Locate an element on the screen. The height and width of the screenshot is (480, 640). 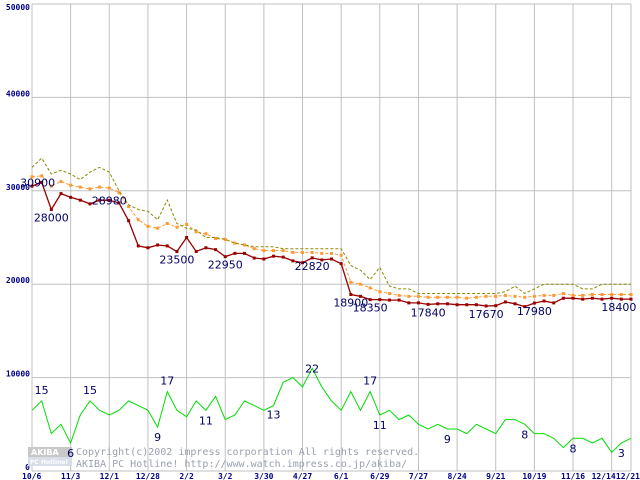
x-tick-label: 3/30 is located at coordinates (263, 476).